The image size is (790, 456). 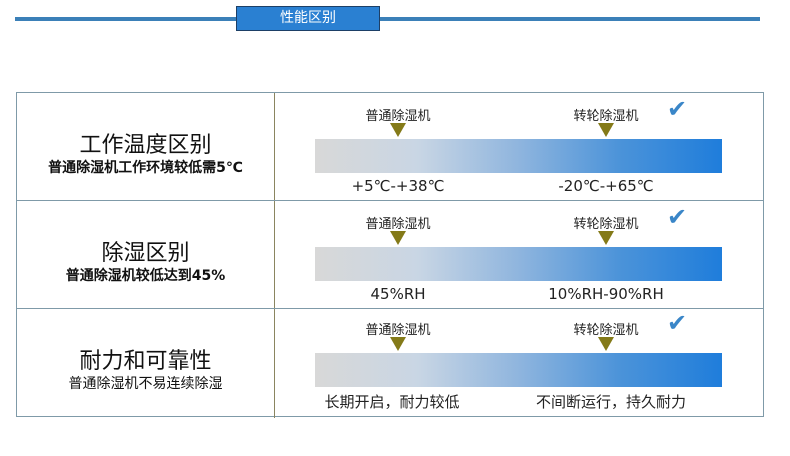 What do you see at coordinates (145, 276) in the screenshot?
I see `row-subtitle: 普通除湿机较低达到45%` at bounding box center [145, 276].